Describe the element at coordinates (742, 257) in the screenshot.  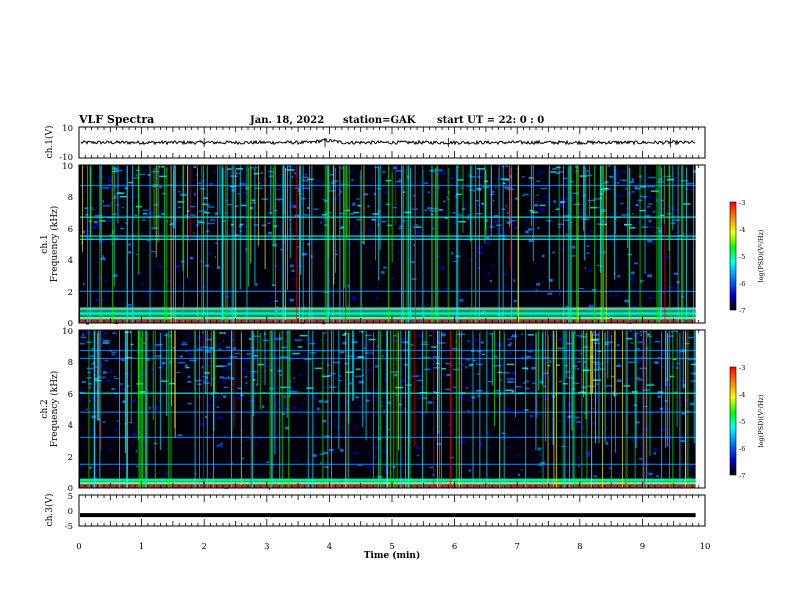
I see `cb1-tick--5: -5` at that location.